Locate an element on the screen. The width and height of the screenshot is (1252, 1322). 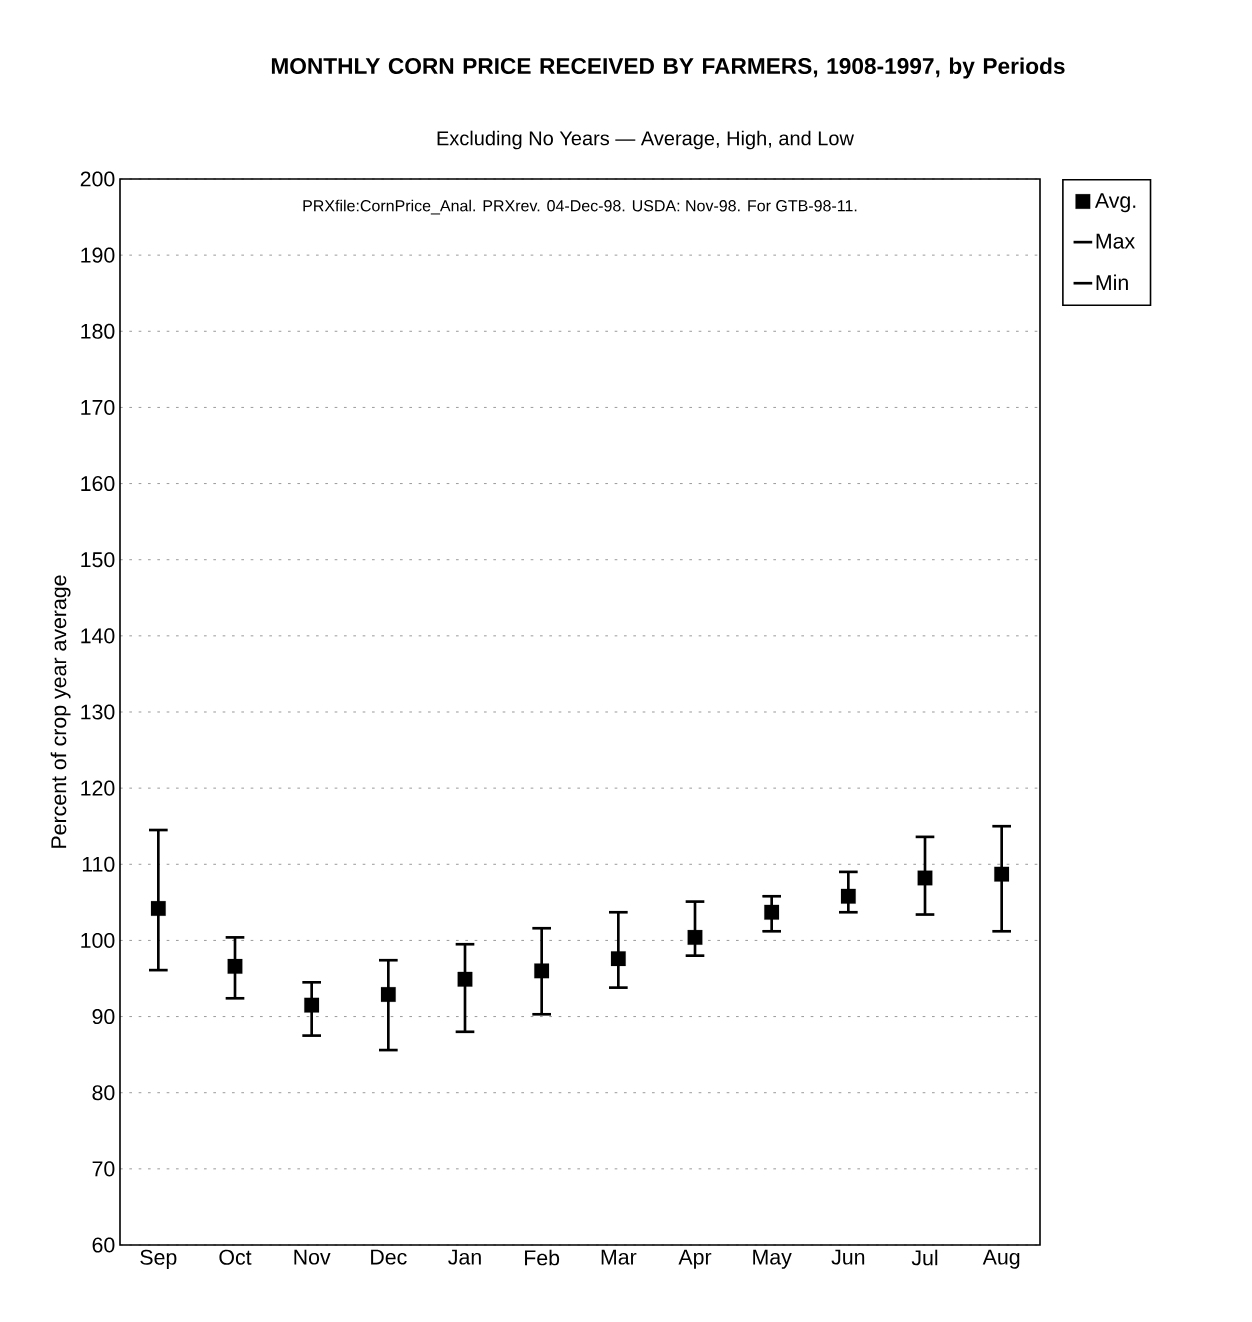
y-tick-label: 200 is located at coordinates (97, 179).